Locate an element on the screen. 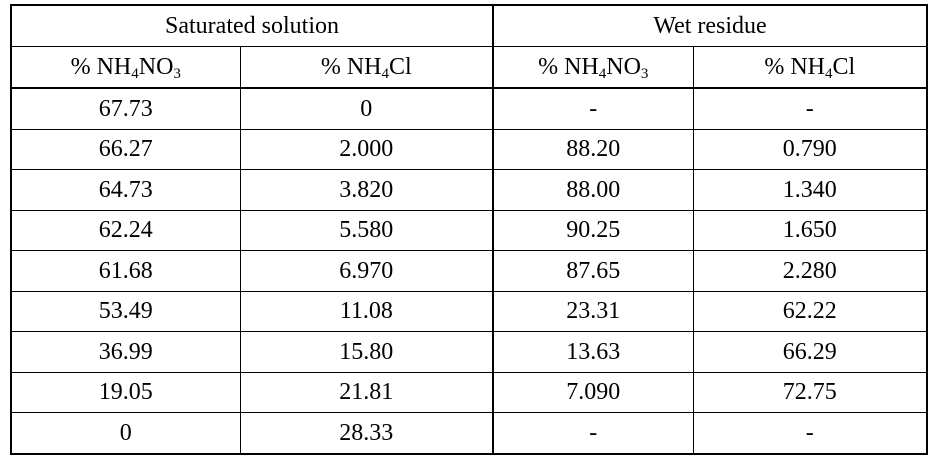 The image size is (934, 461). column-header-row: % NH4NO3 % NH4Cl % NH4NO3 % NH4Cl is located at coordinates (469, 67).